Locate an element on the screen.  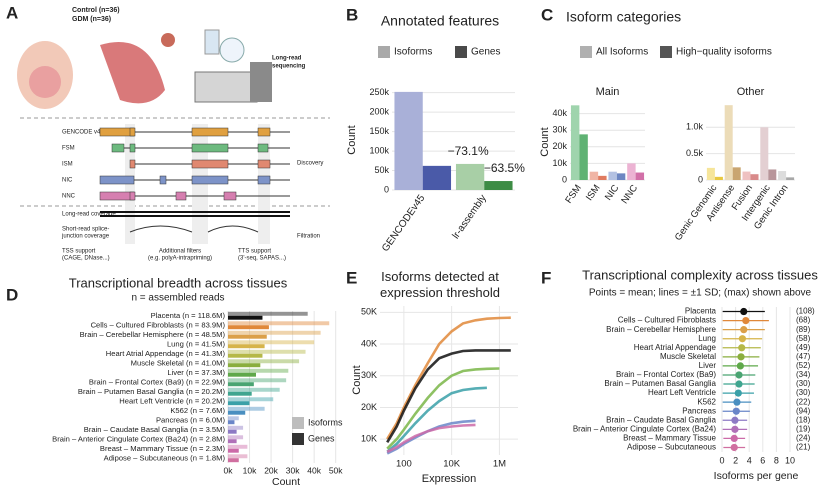
legend-label: Genes is located at coordinates (485, 52).